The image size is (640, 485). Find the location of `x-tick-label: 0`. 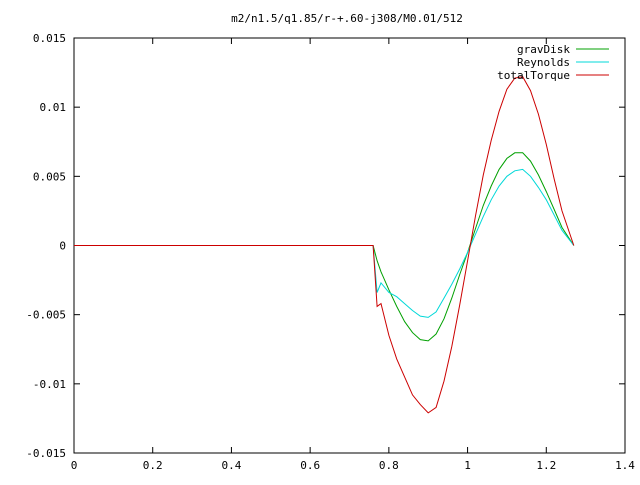

x-tick-label: 0 is located at coordinates (74, 465).